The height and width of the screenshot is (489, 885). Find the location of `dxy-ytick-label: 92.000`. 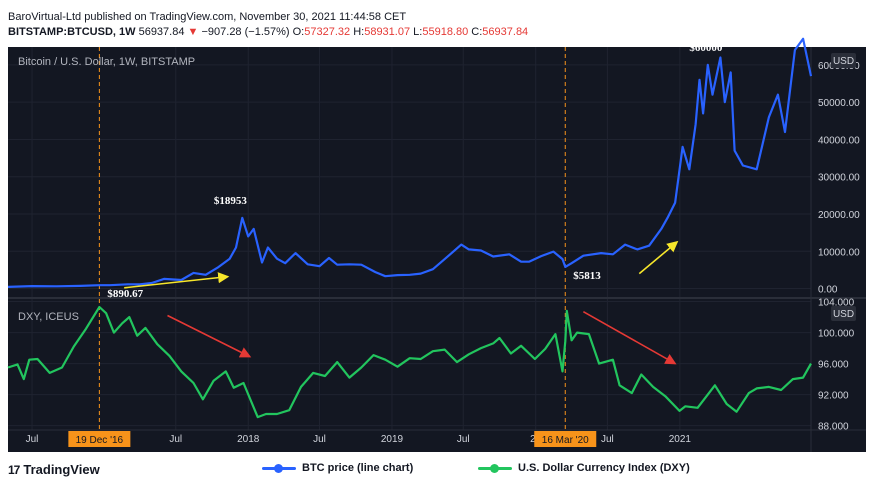

dxy-ytick-label: 92.000 is located at coordinates (833, 396).